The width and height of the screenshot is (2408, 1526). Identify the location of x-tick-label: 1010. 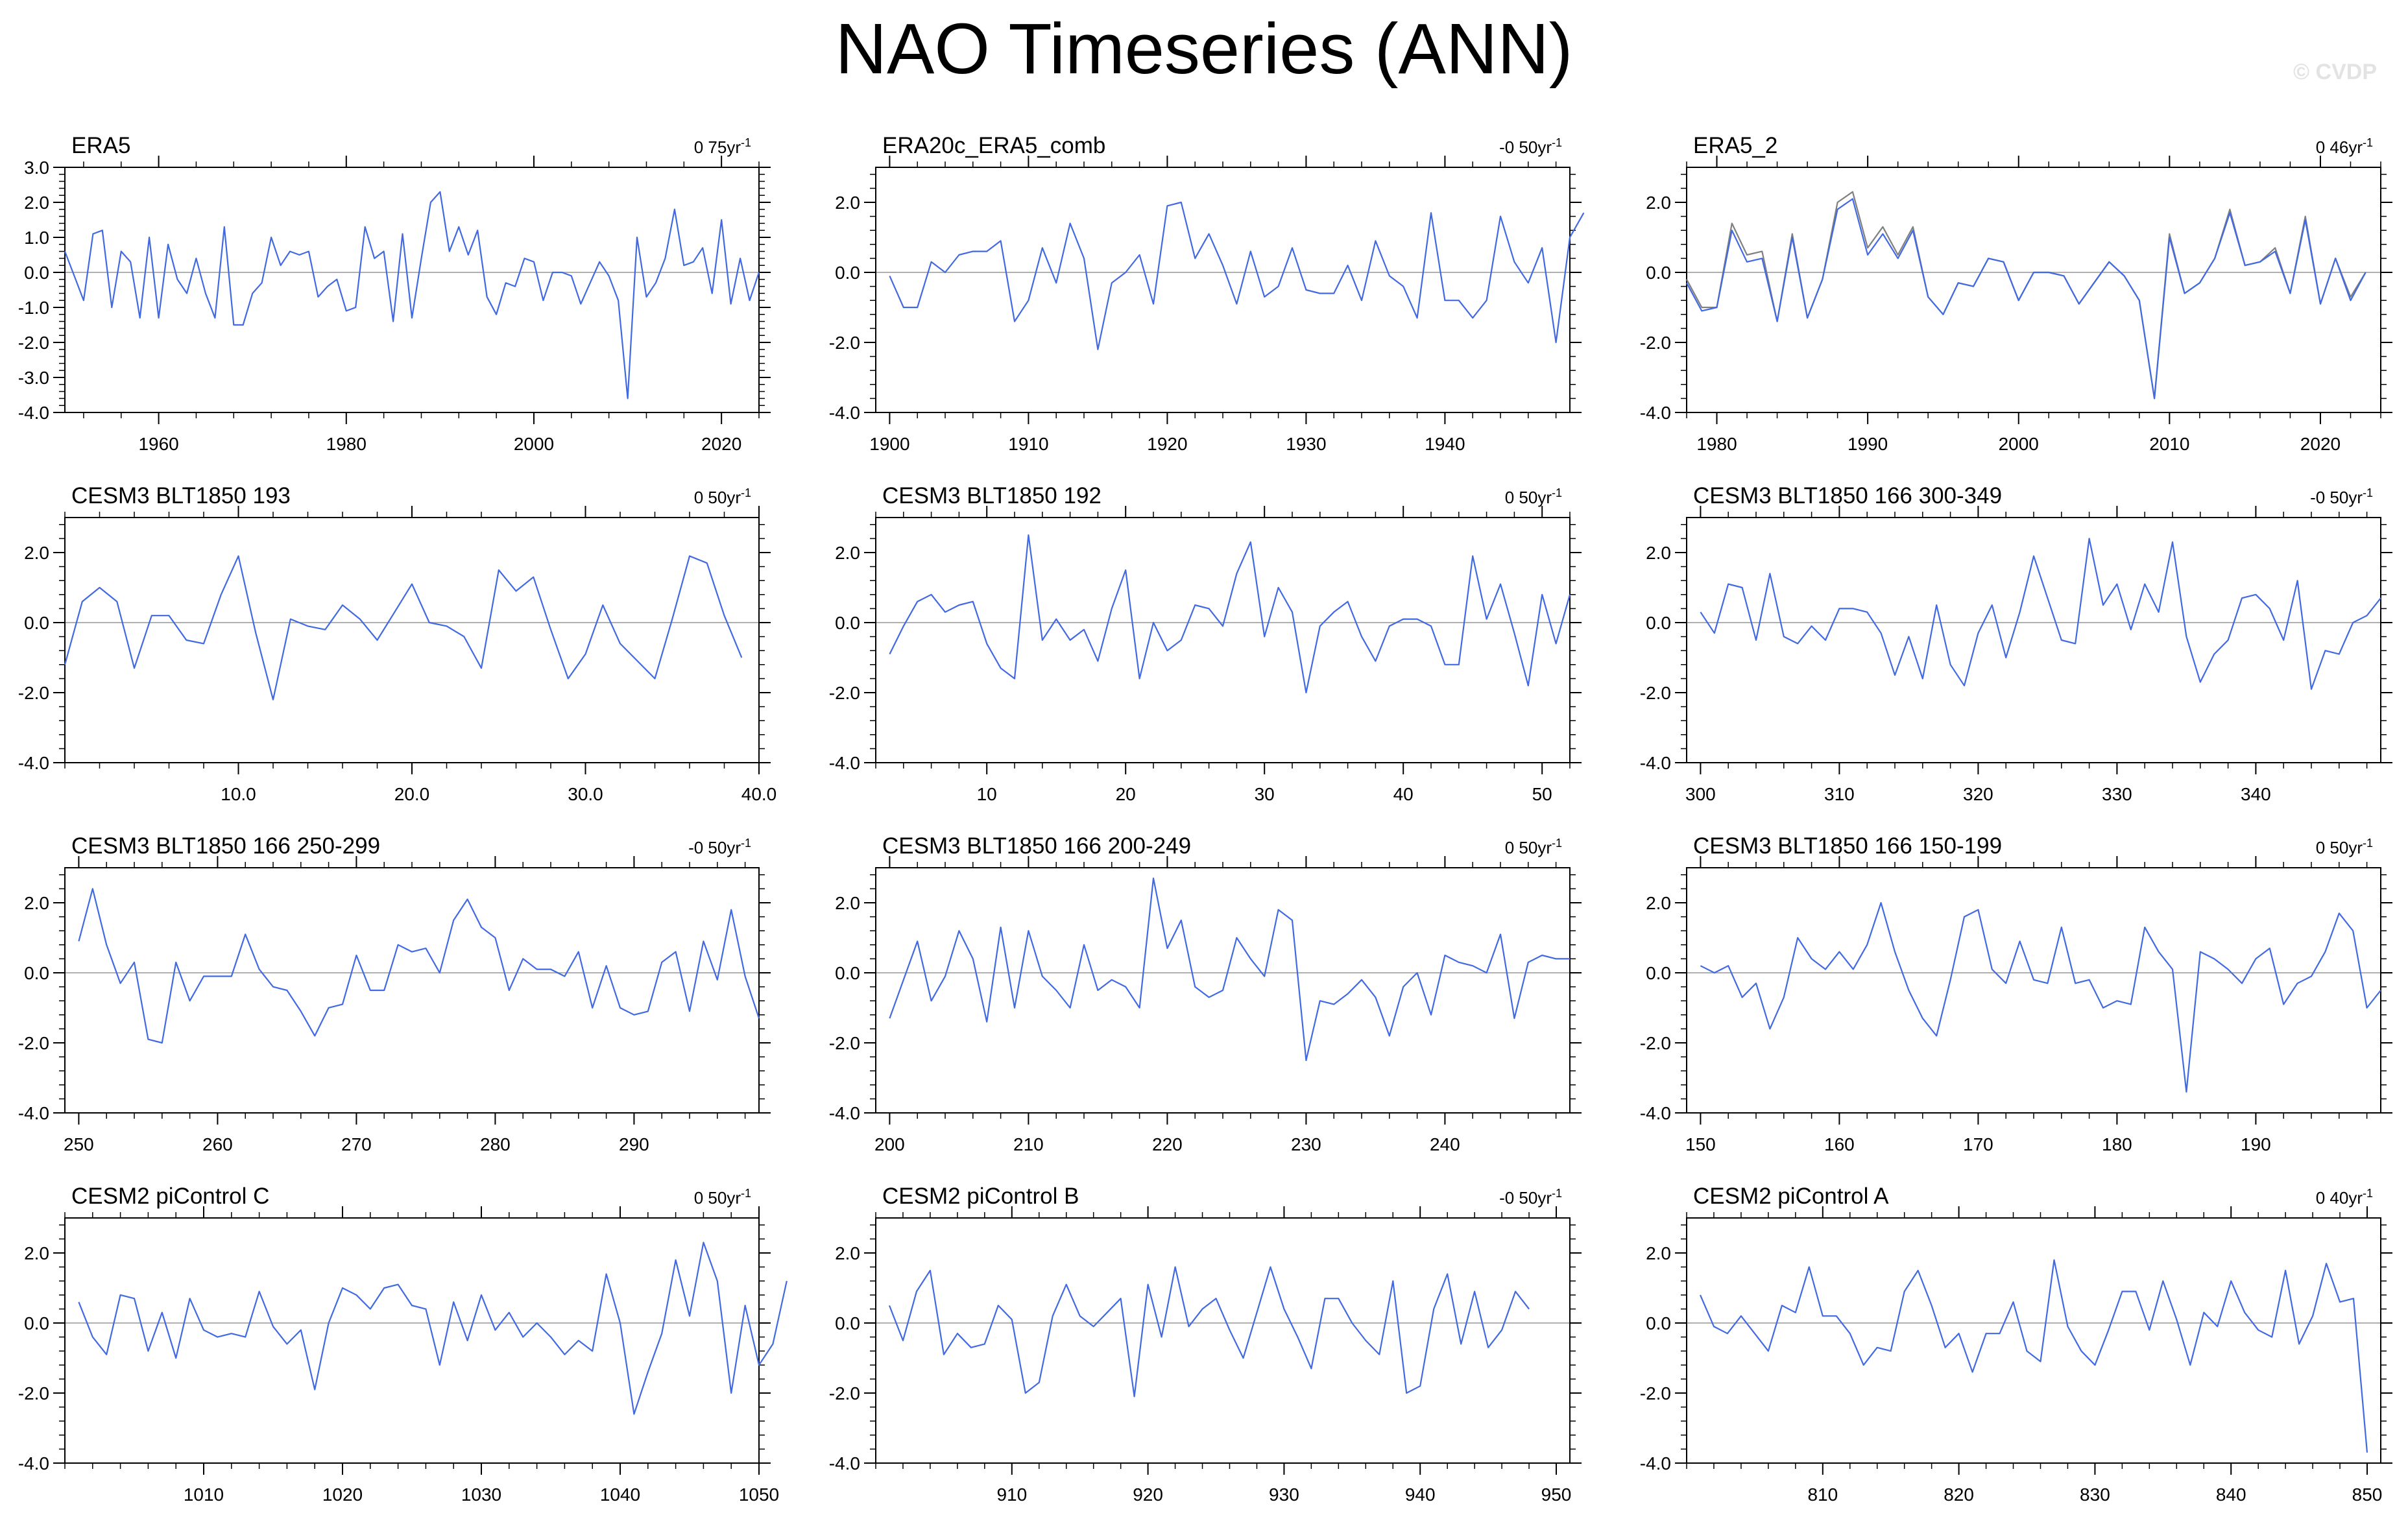
(204, 1494).